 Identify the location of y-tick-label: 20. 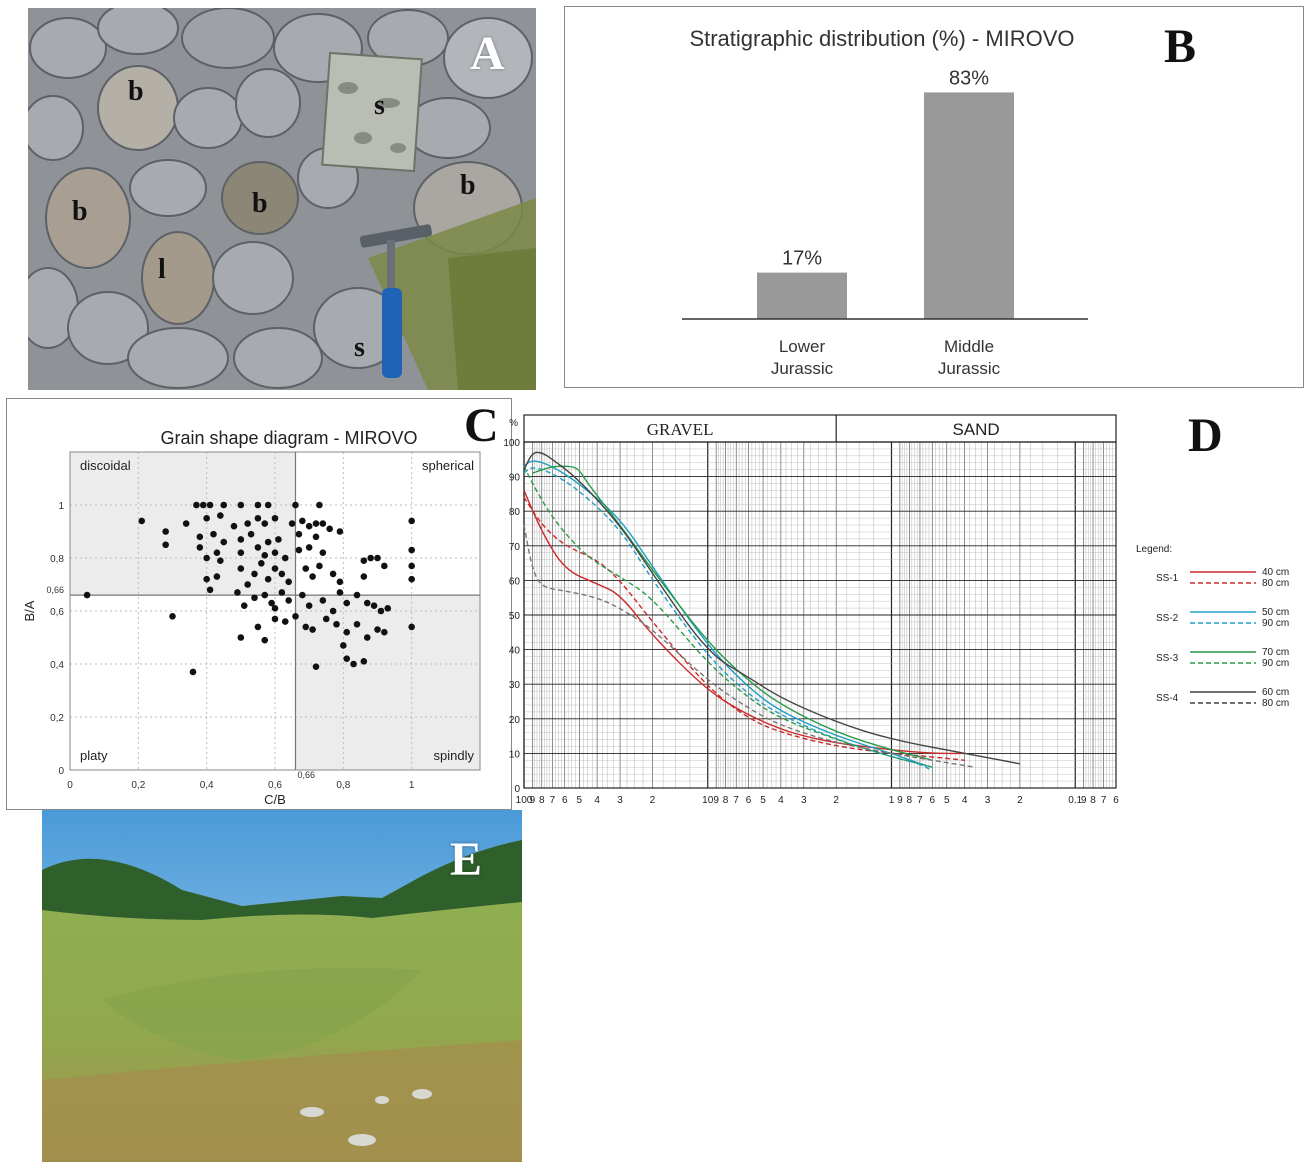
(515, 720).